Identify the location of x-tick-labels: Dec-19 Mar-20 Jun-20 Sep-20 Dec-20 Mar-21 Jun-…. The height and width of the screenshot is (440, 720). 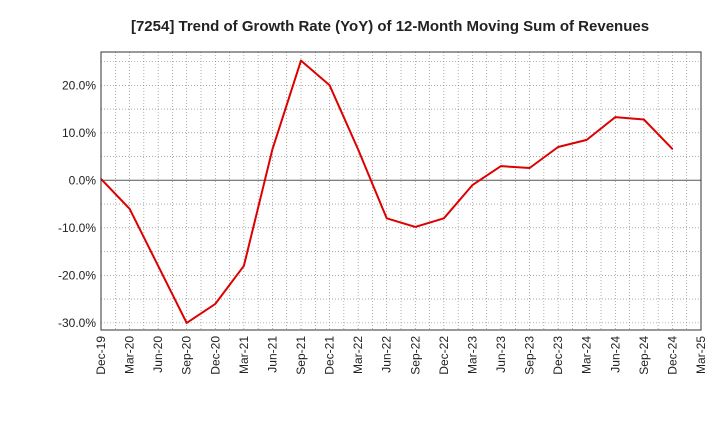
(401, 355).